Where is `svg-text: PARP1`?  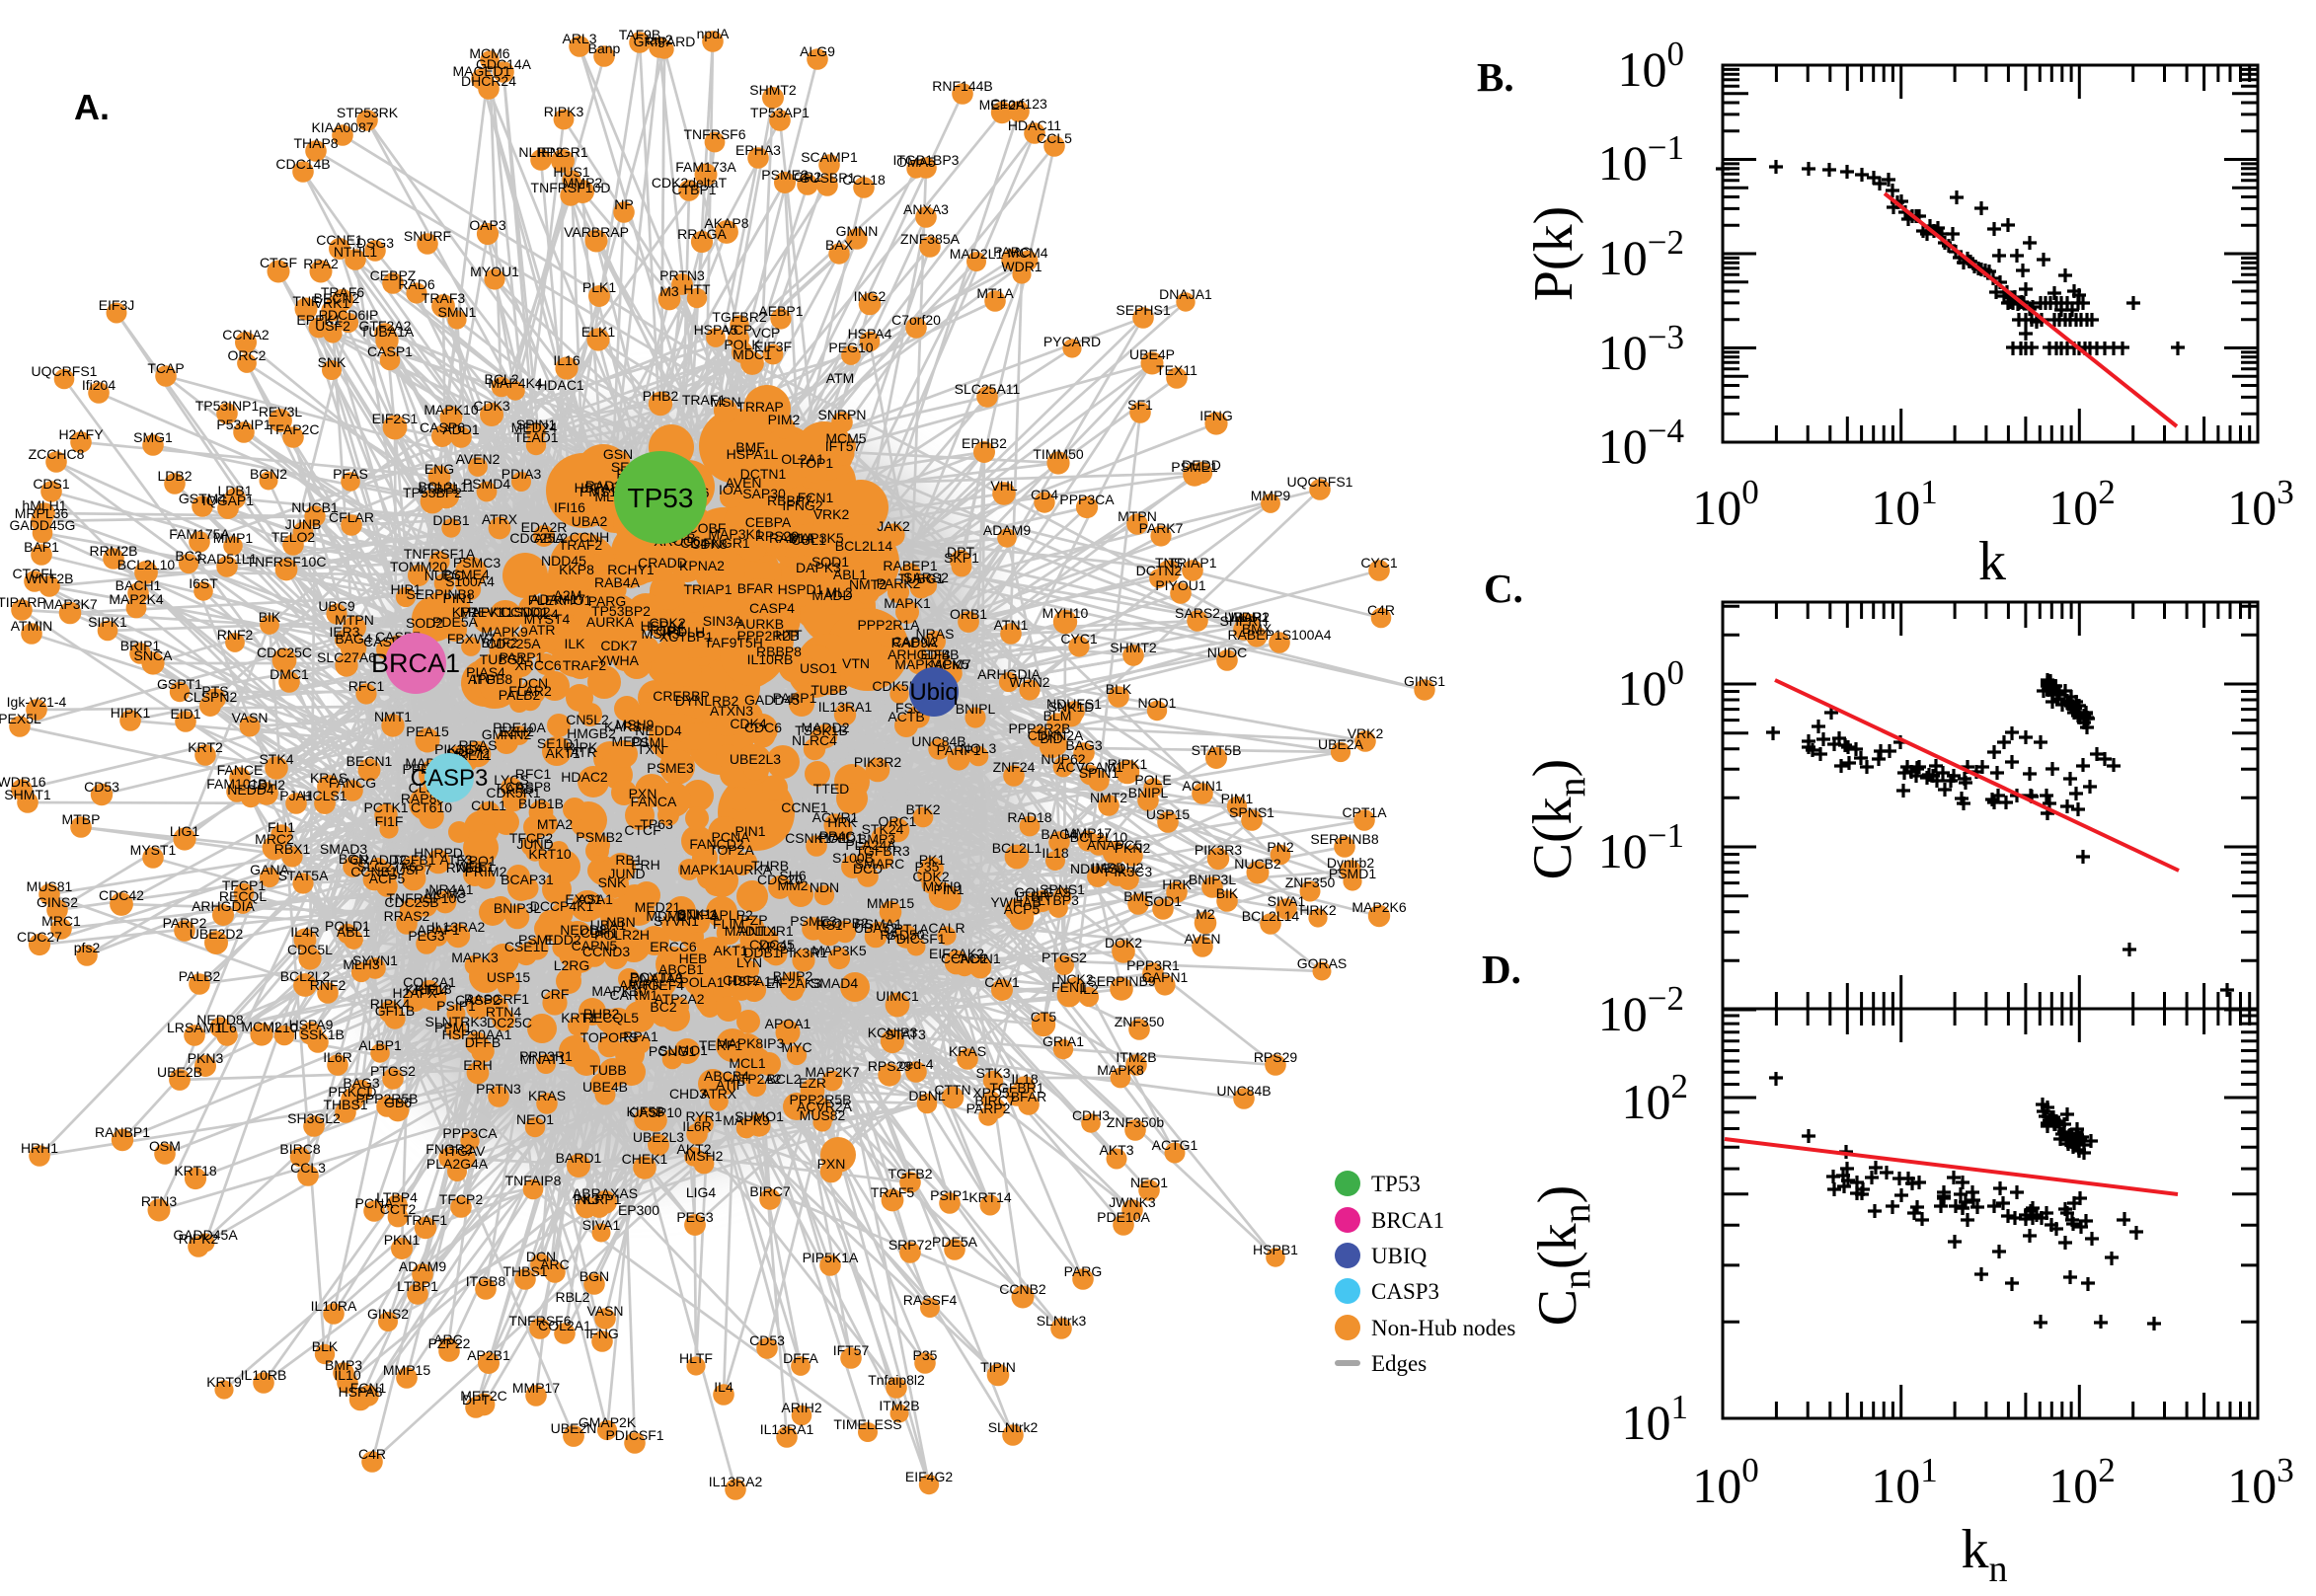 svg-text: PARP1 is located at coordinates (959, 750).